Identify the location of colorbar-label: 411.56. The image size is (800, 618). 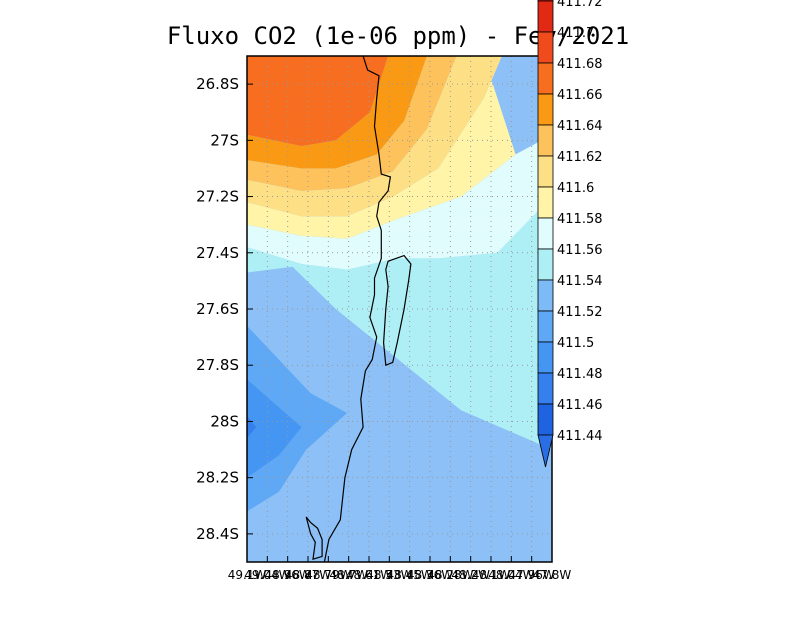
(580, 250).